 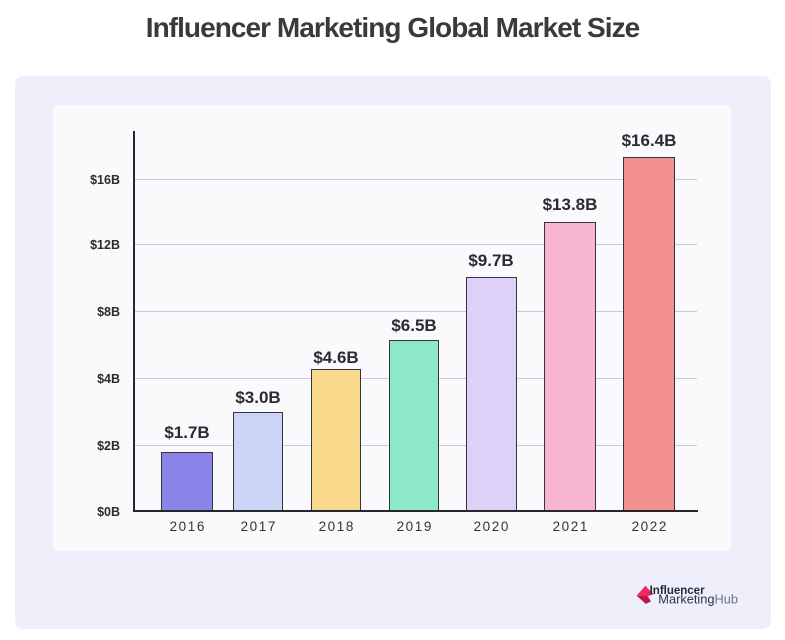 I want to click on svg-text: MarketingHub, so click(x=698, y=599).